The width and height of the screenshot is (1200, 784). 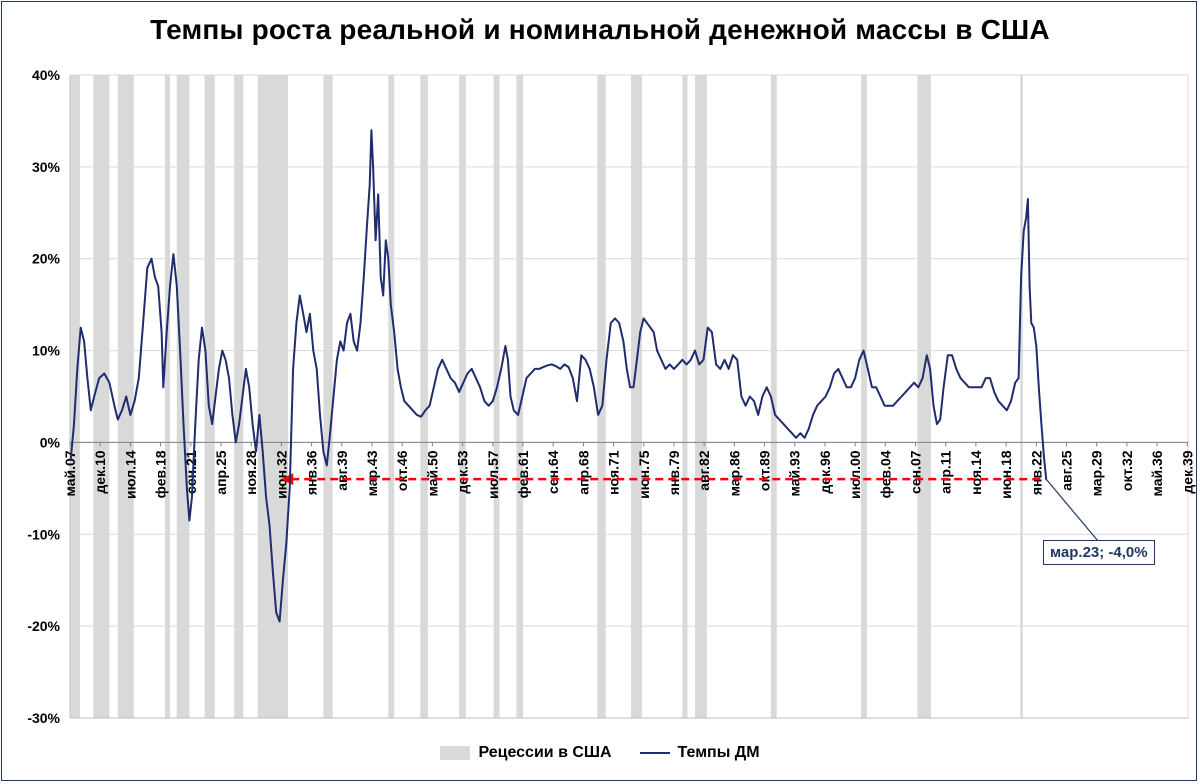 I want to click on x-tick-label: окт.32, so click(x=1127, y=470).